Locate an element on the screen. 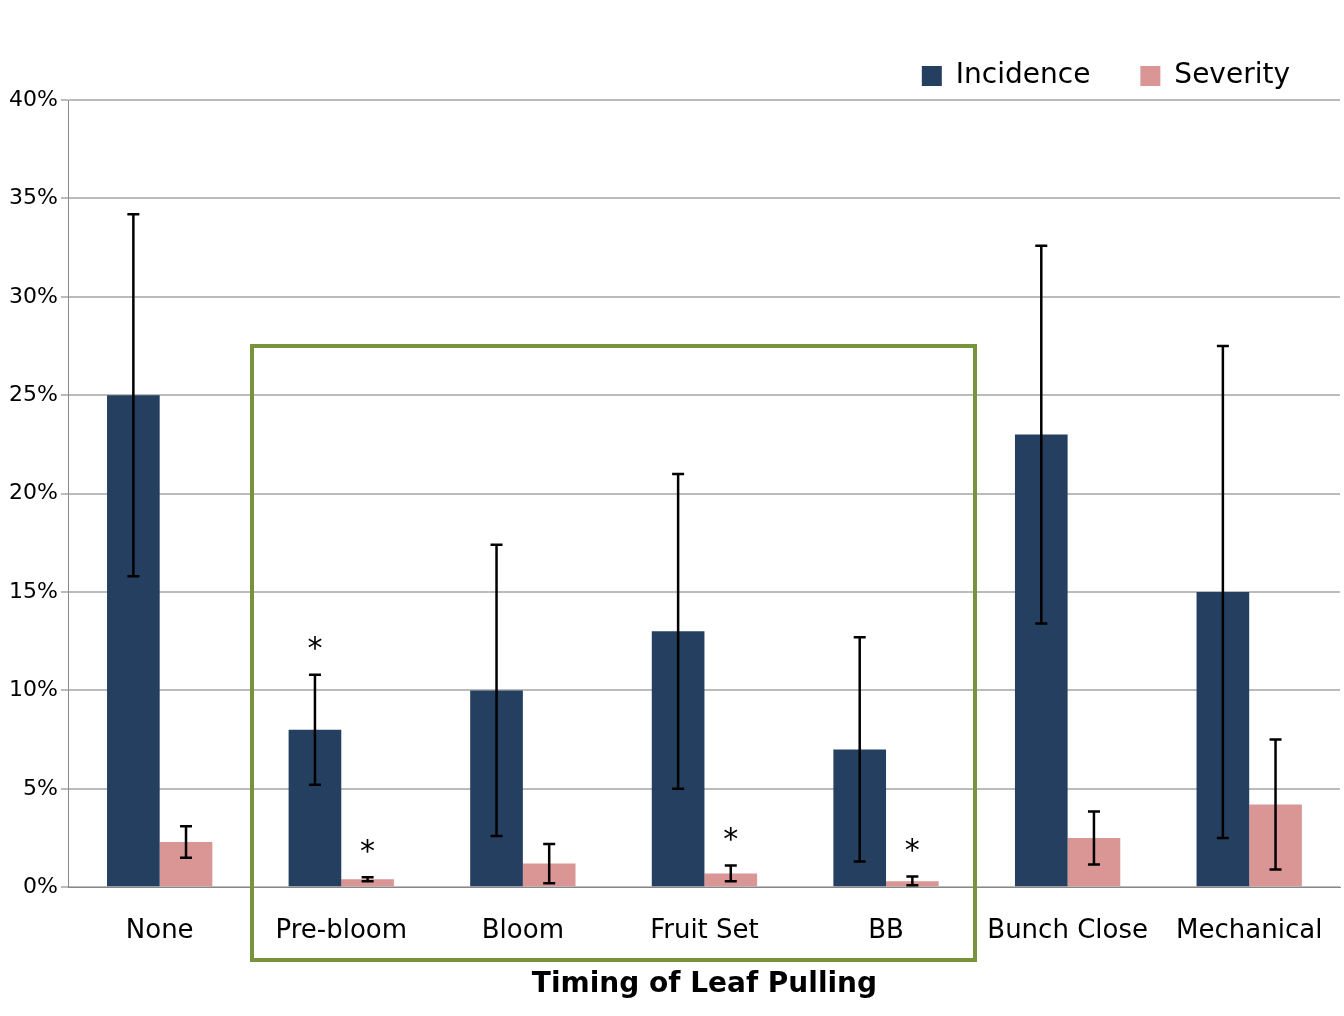 This screenshot has height=1016, width=1344. y-tick-label: 5% is located at coordinates (40, 787).